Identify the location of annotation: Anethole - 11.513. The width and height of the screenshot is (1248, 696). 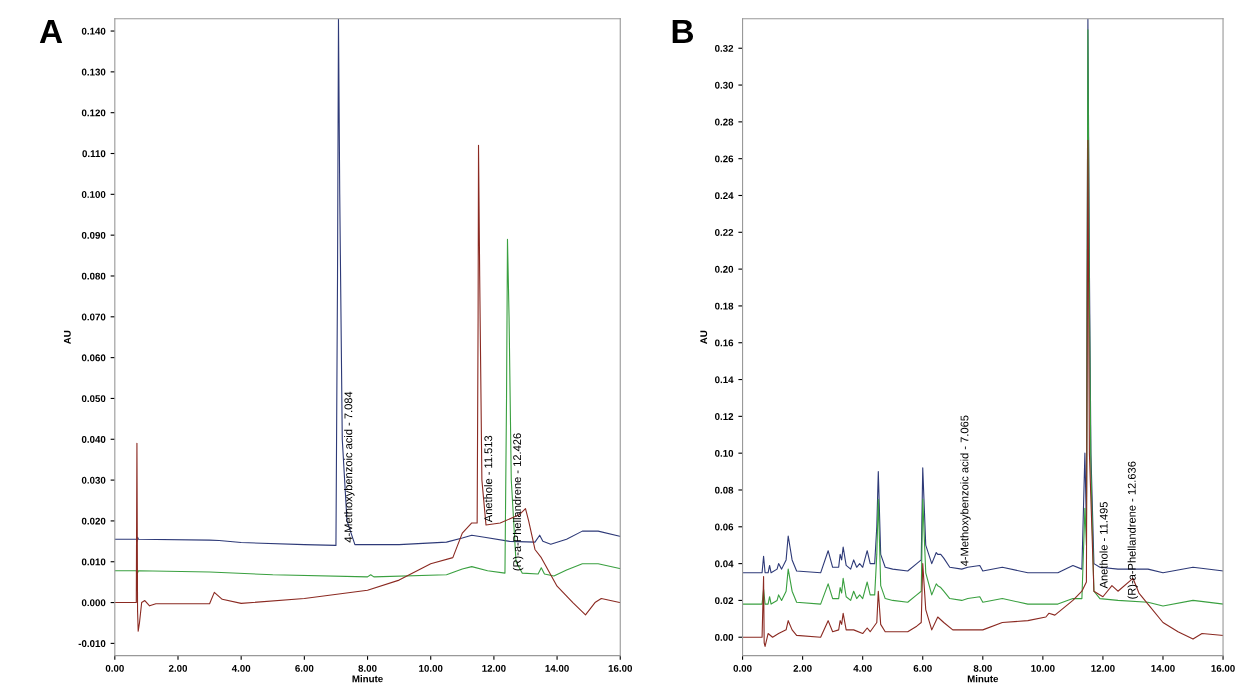
(488, 479).